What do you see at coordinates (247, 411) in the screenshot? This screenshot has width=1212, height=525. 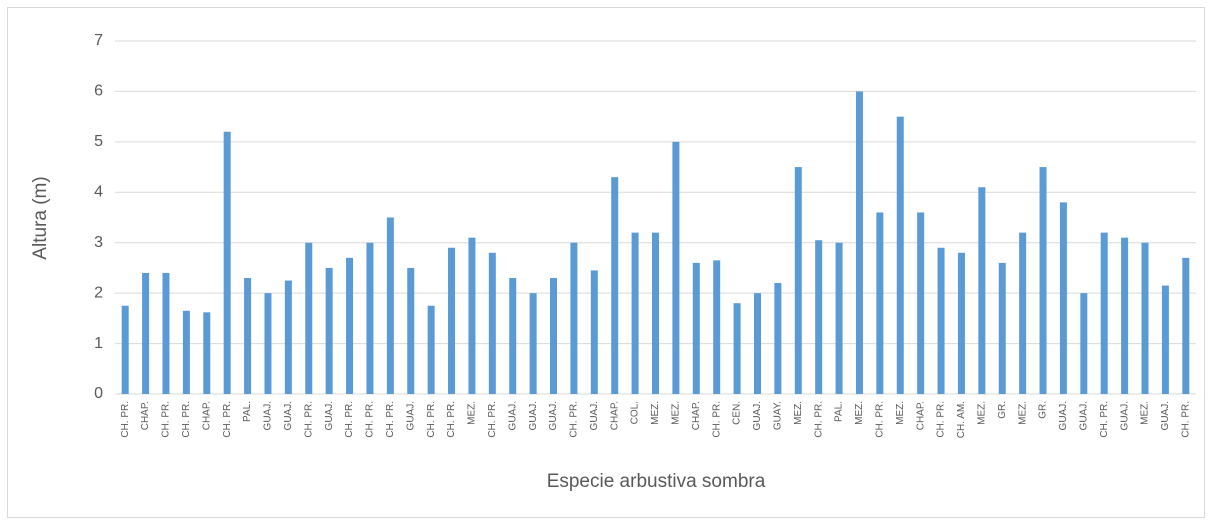 I see `x-tick-label: PAL.` at bounding box center [247, 411].